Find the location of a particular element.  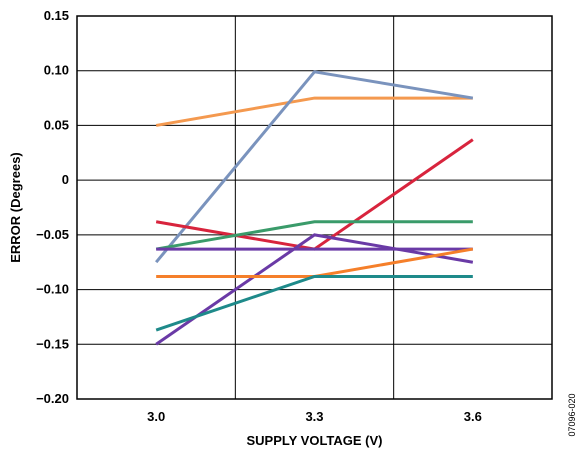

x-tick-labels: 3.0 3.3 3.6 is located at coordinates (314, 416).